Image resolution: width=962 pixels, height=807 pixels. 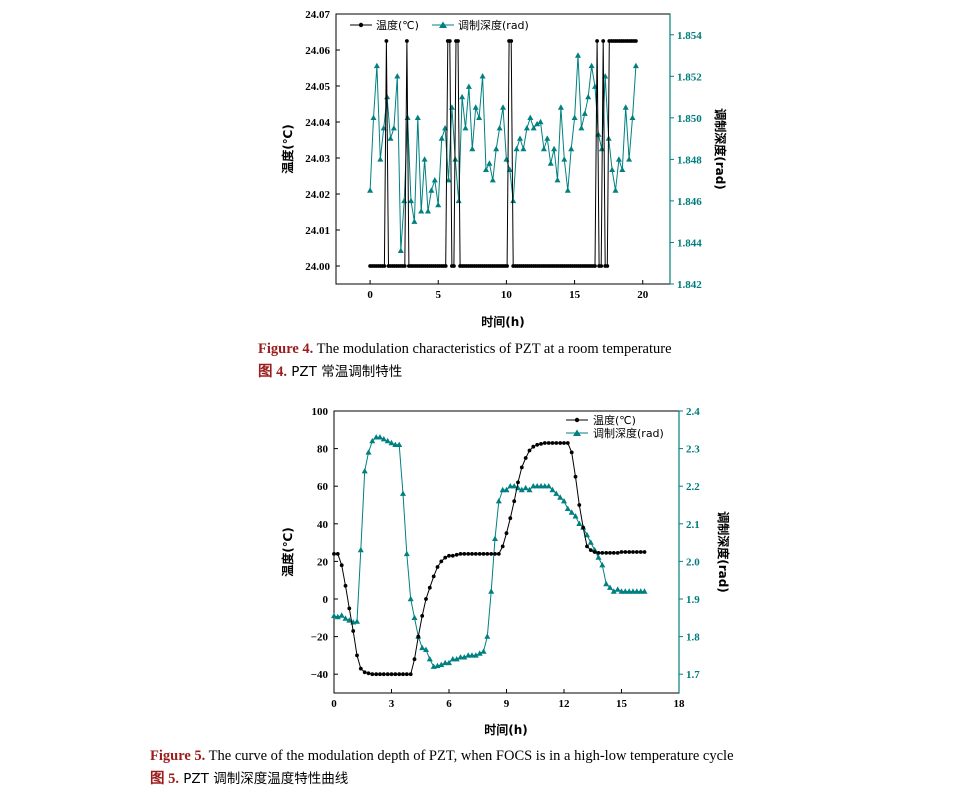 What do you see at coordinates (689, 36) in the screenshot?
I see `y-tick-label-right: 1.854` at bounding box center [689, 36].